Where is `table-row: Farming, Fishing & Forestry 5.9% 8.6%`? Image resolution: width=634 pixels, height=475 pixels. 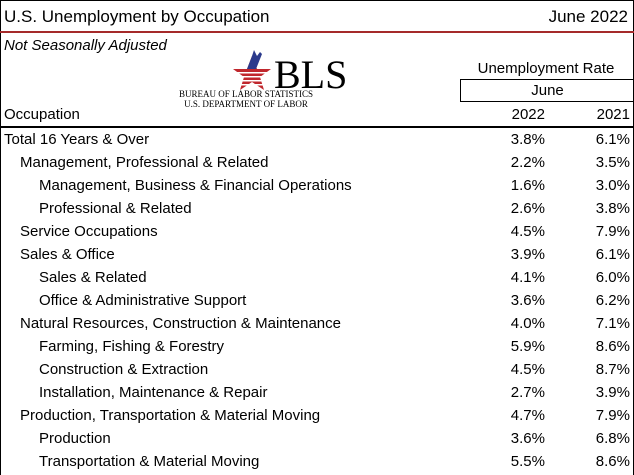
table-row: Farming, Fishing & Forestry 5.9% 8.6% is located at coordinates (317, 346).